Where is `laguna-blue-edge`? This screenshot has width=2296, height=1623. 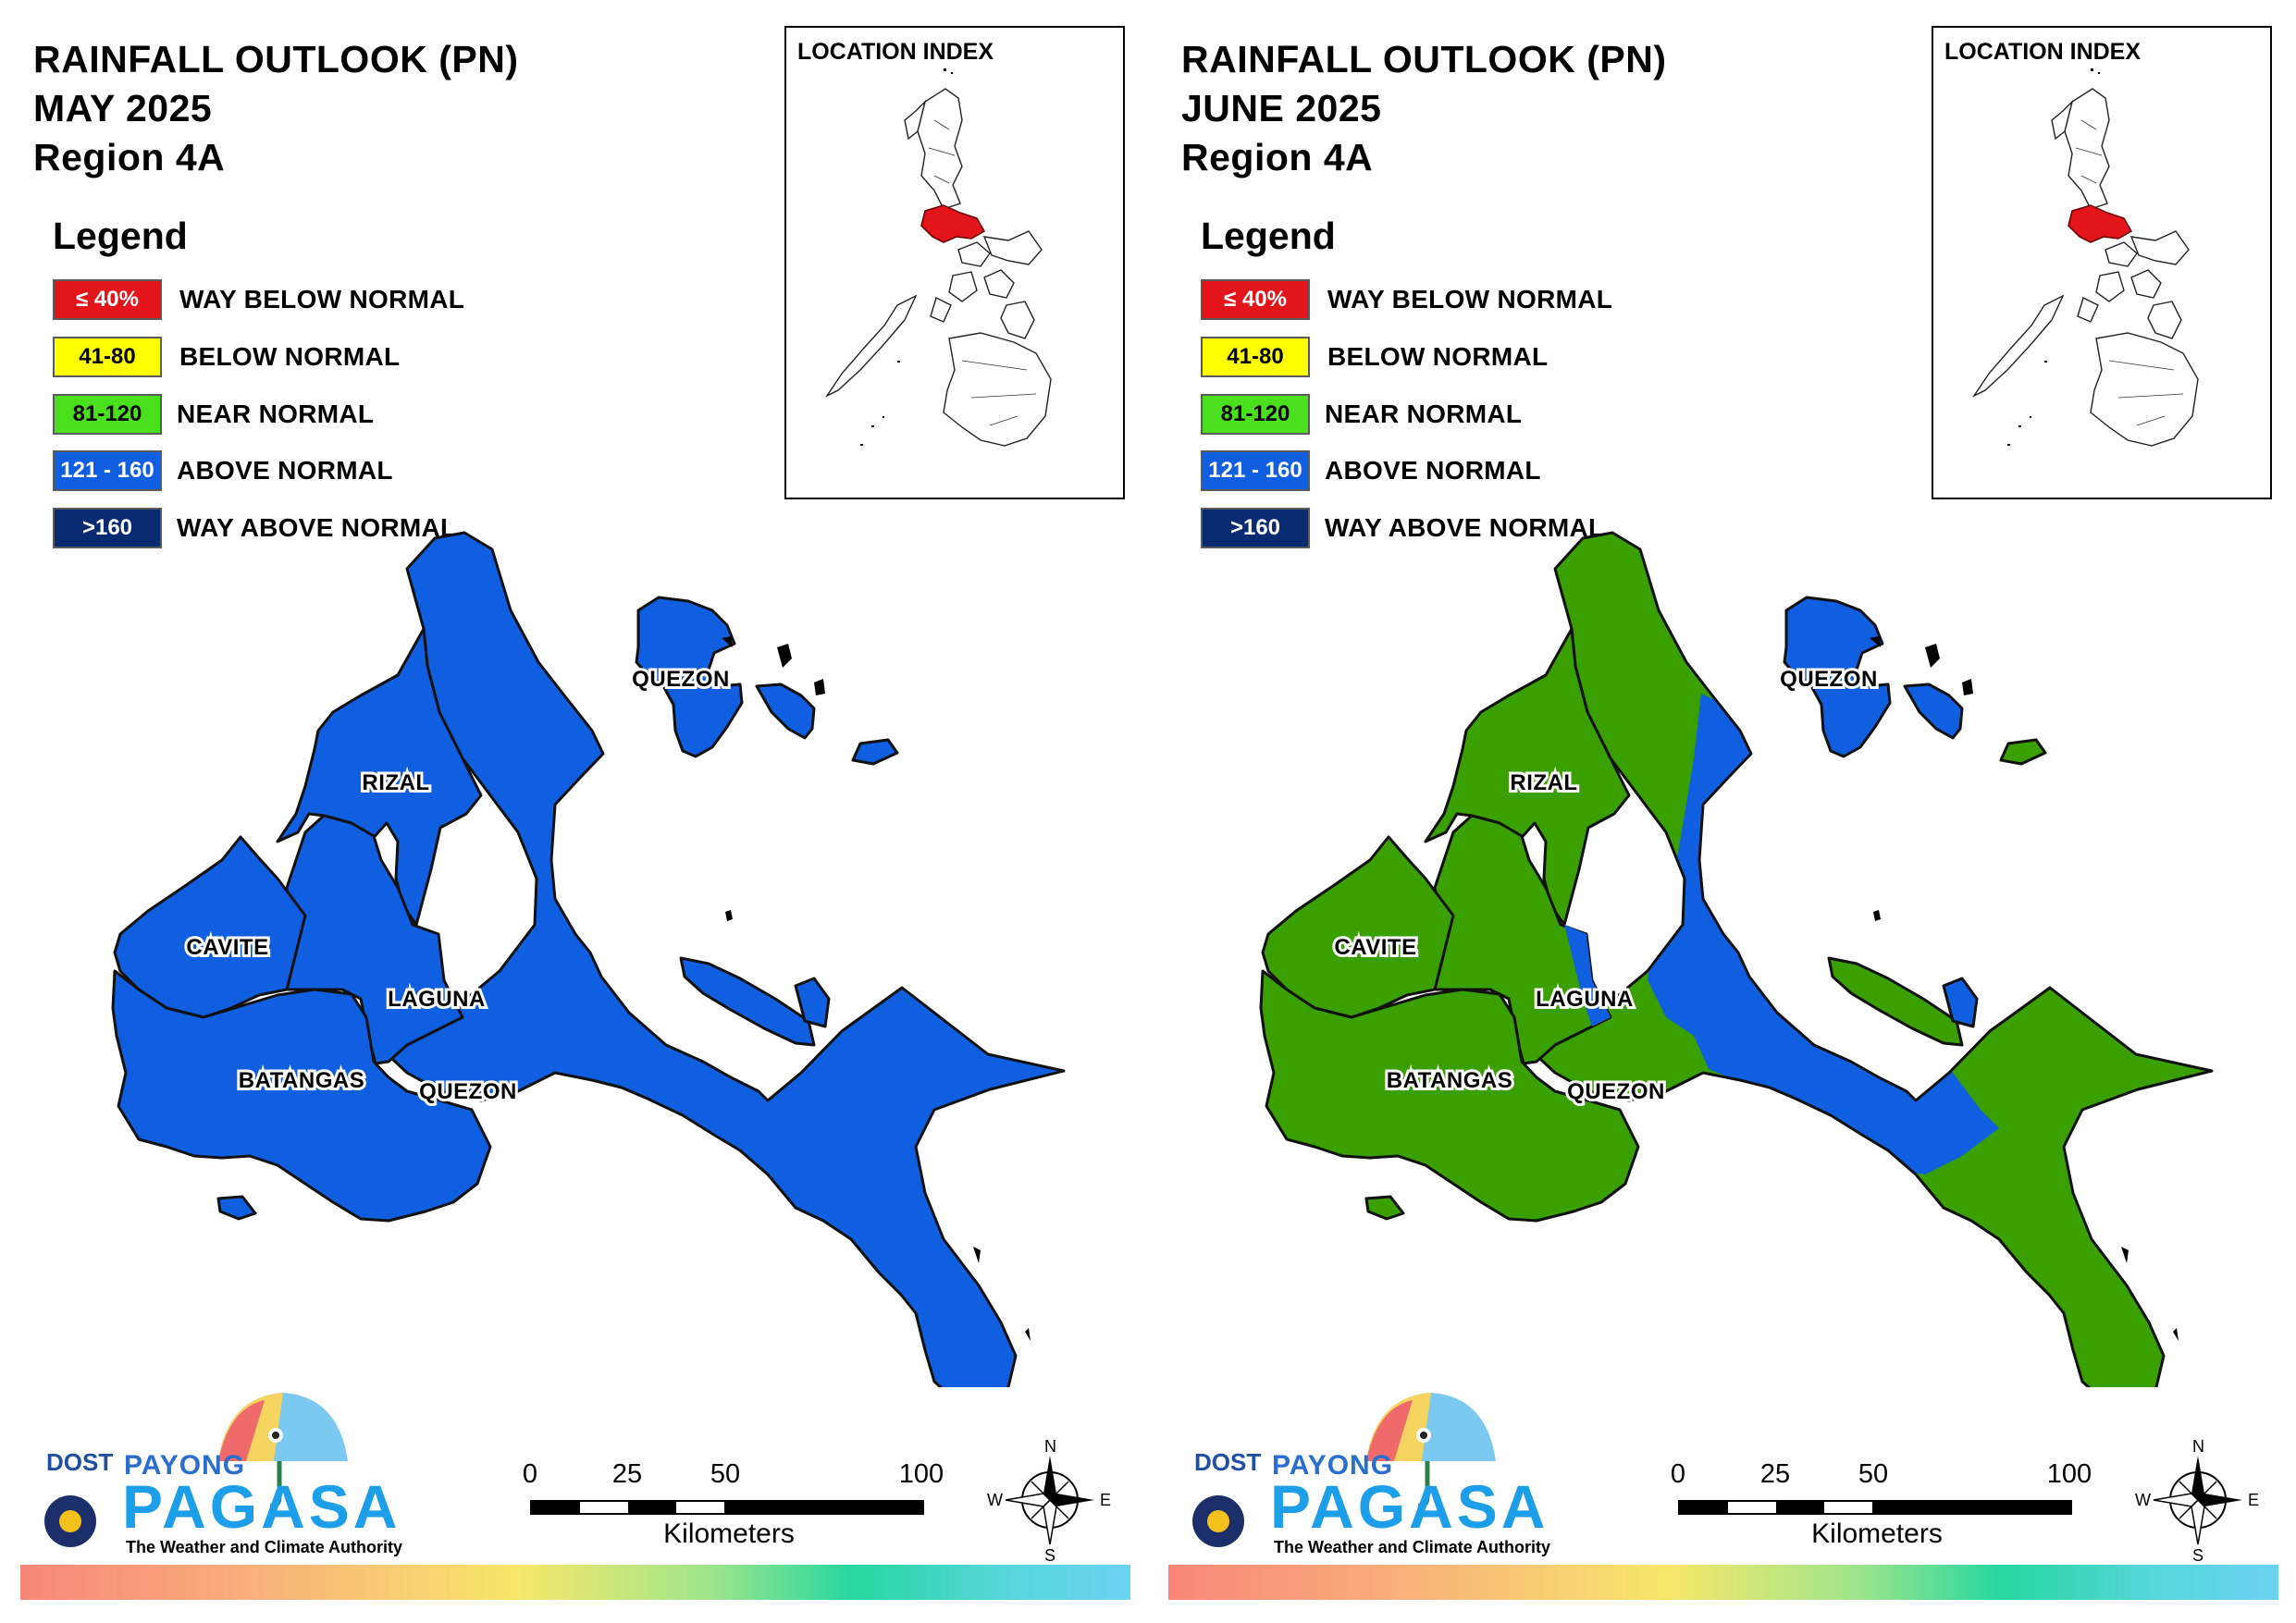 laguna-blue-edge is located at coordinates (1587, 976).